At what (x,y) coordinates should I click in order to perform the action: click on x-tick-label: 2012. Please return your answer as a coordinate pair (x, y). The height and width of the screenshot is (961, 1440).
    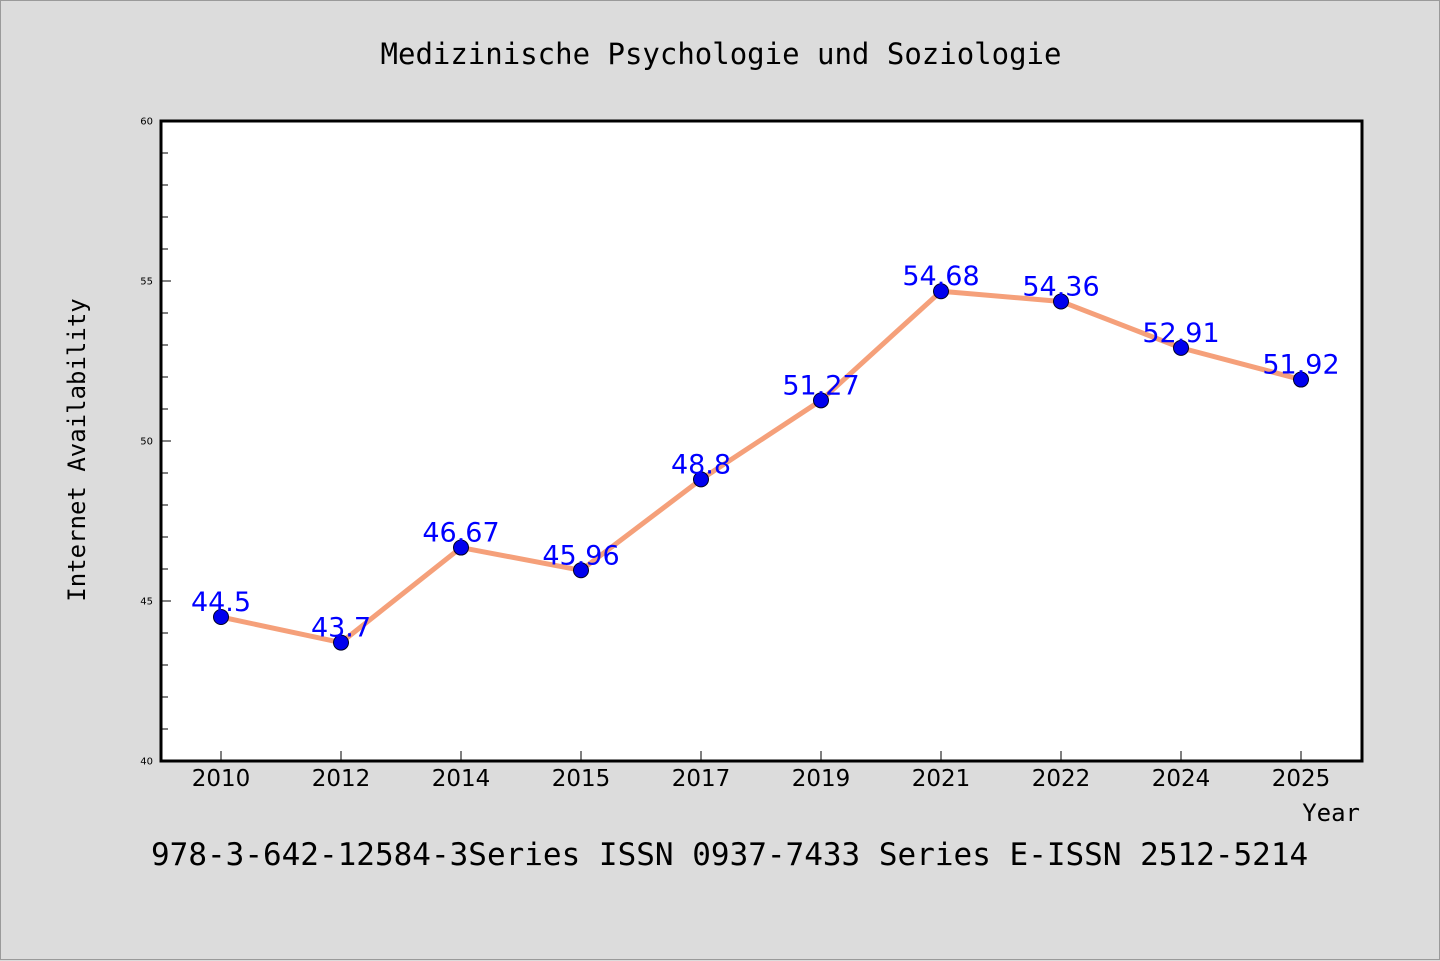
    Looking at the image, I should click on (341, 779).